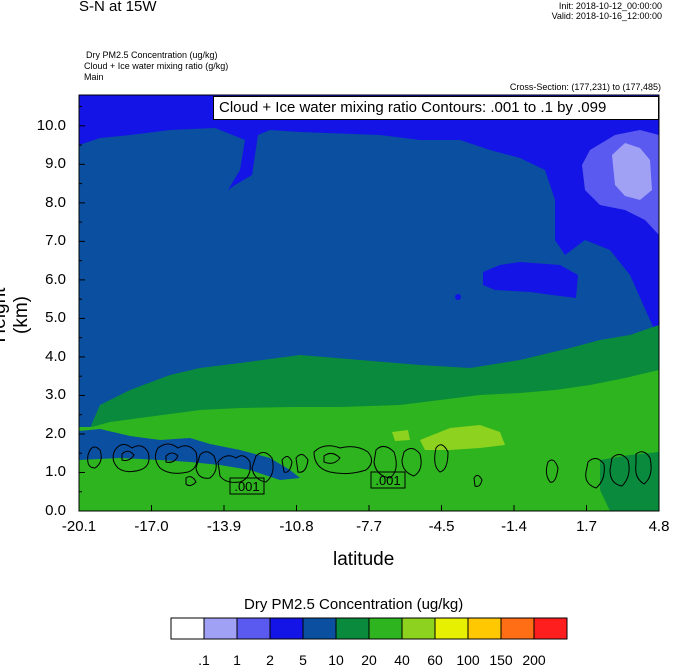  I want to click on colorbar-label: 10, so click(336, 660).